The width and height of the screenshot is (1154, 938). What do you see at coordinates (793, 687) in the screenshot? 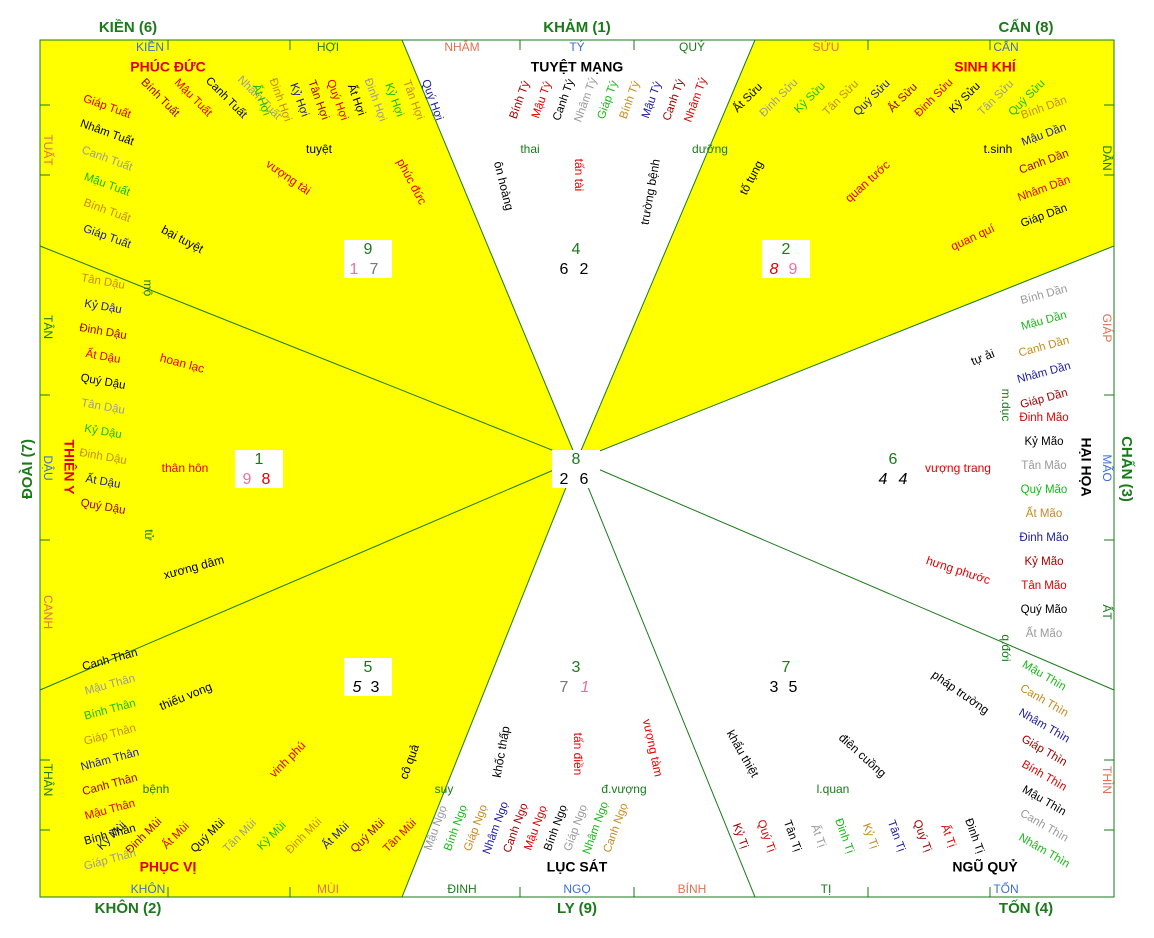
I see `palace-se-b: 5` at bounding box center [793, 687].